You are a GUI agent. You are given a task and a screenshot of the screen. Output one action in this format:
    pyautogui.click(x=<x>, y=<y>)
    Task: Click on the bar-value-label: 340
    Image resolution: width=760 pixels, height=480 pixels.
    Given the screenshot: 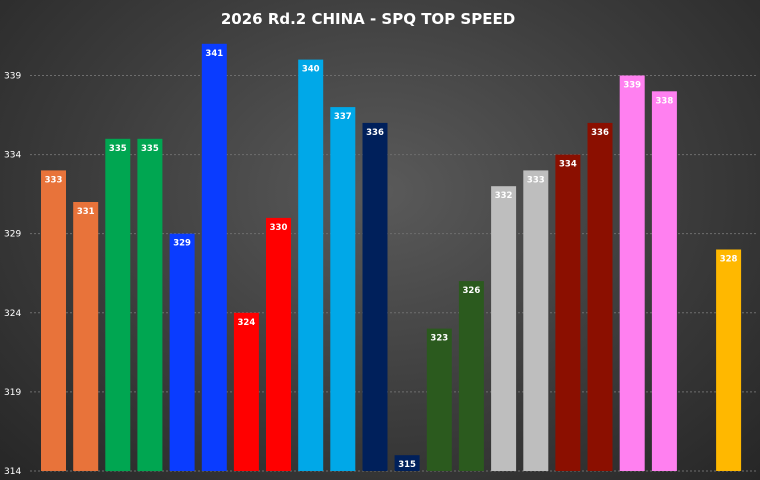 What is the action you would take?
    pyautogui.click(x=311, y=70)
    